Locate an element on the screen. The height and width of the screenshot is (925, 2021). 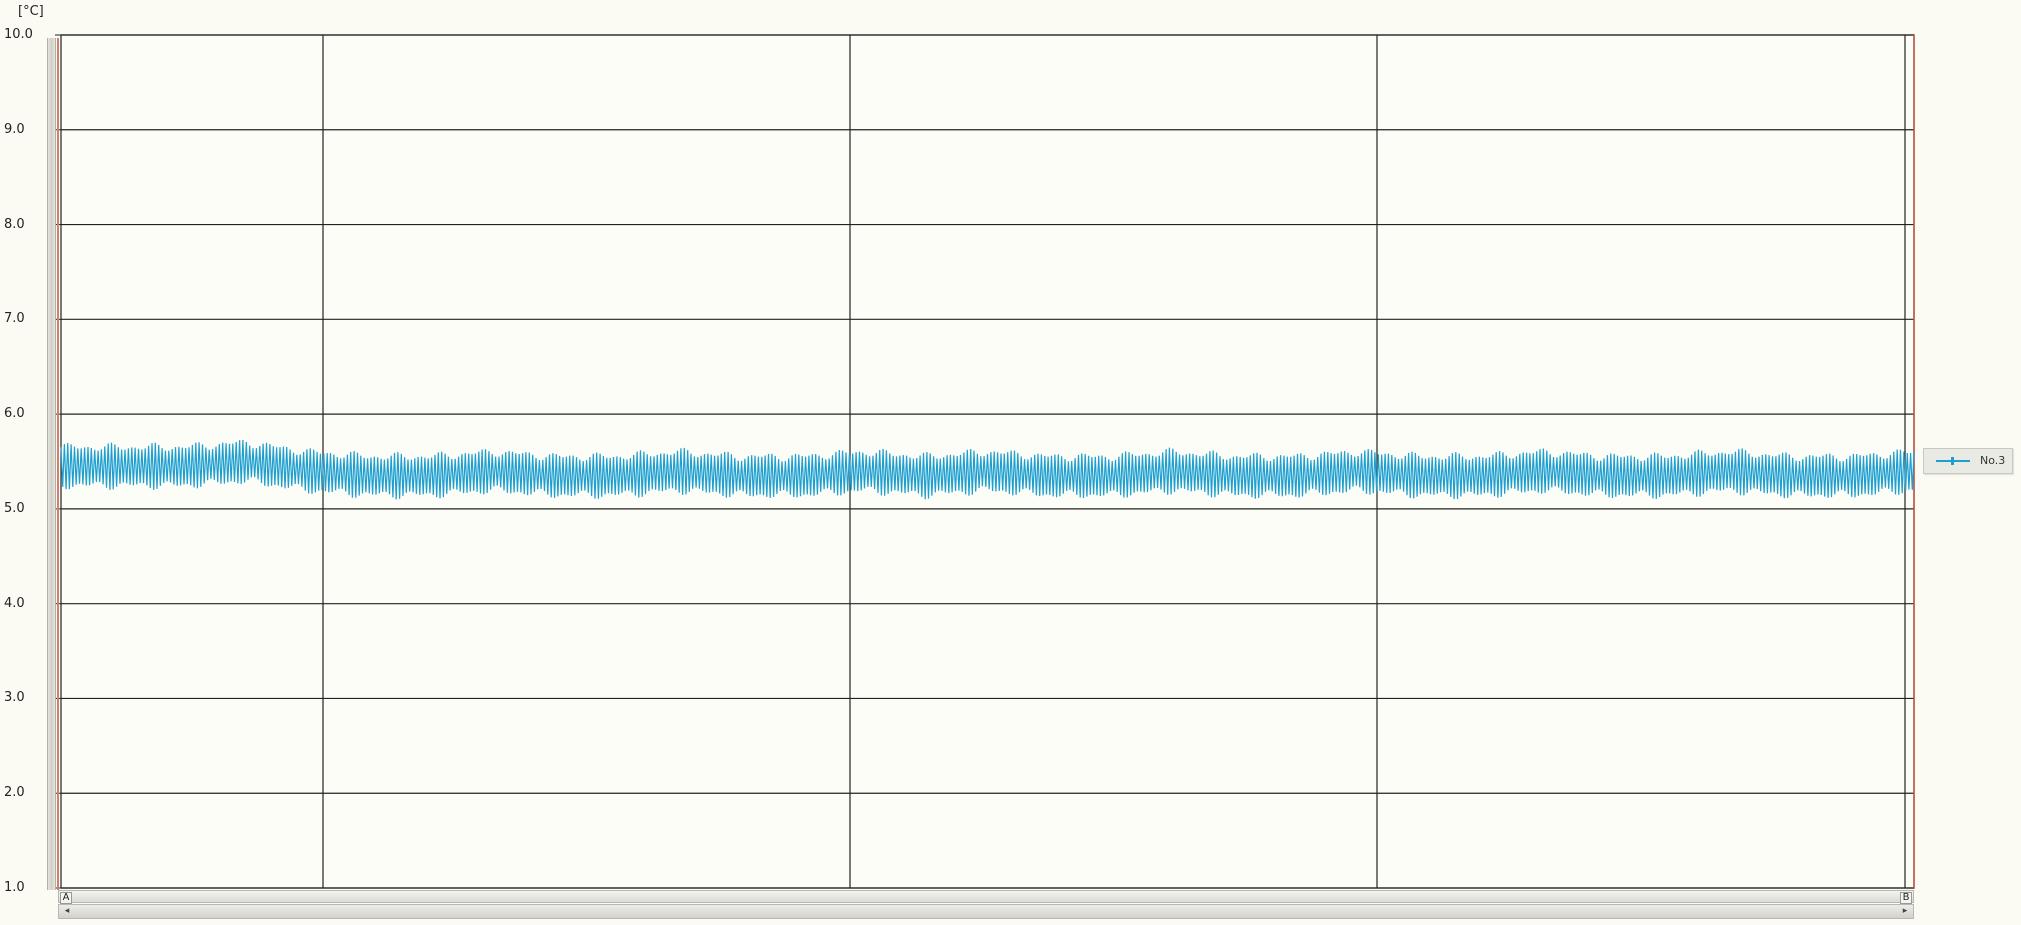
y-tick-label: 9.0 is located at coordinates (14, 129).